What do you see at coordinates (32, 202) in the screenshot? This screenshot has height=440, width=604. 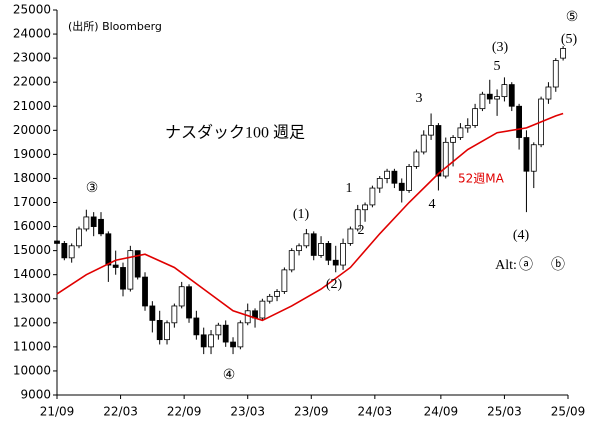 I see `y-tick-label: 17000` at bounding box center [32, 202].